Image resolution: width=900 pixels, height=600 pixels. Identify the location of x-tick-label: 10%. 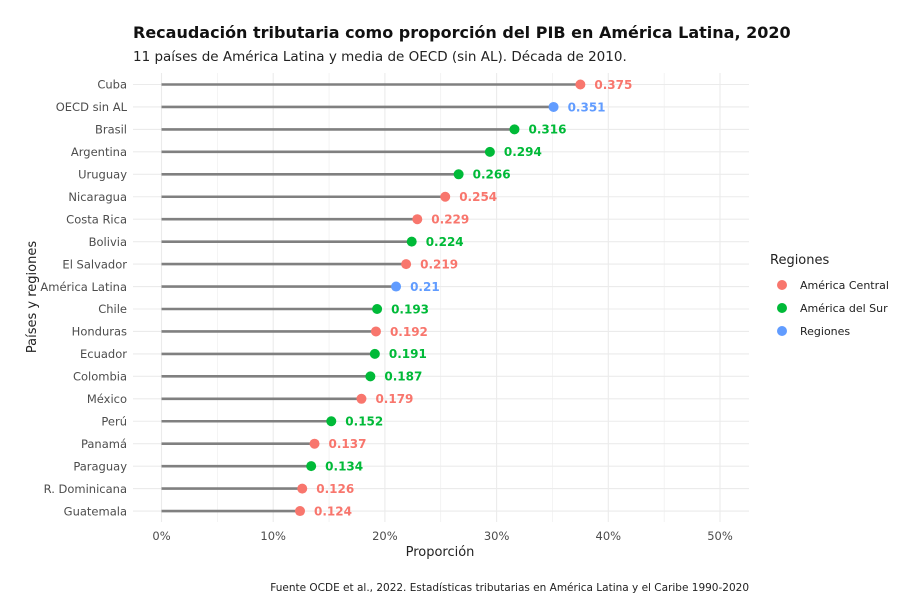
(273, 536).